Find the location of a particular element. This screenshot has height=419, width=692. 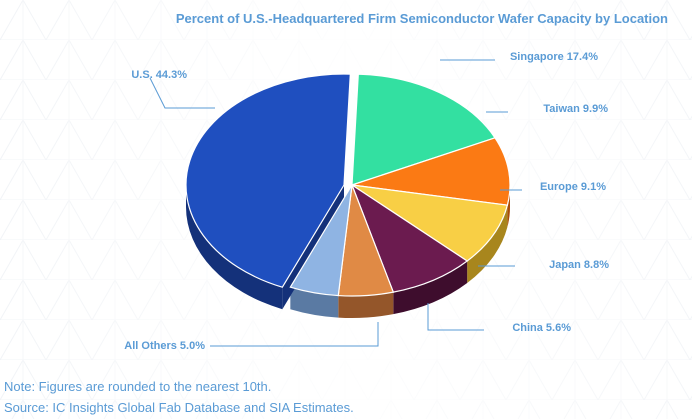

pie-side-china is located at coordinates (366, 305).